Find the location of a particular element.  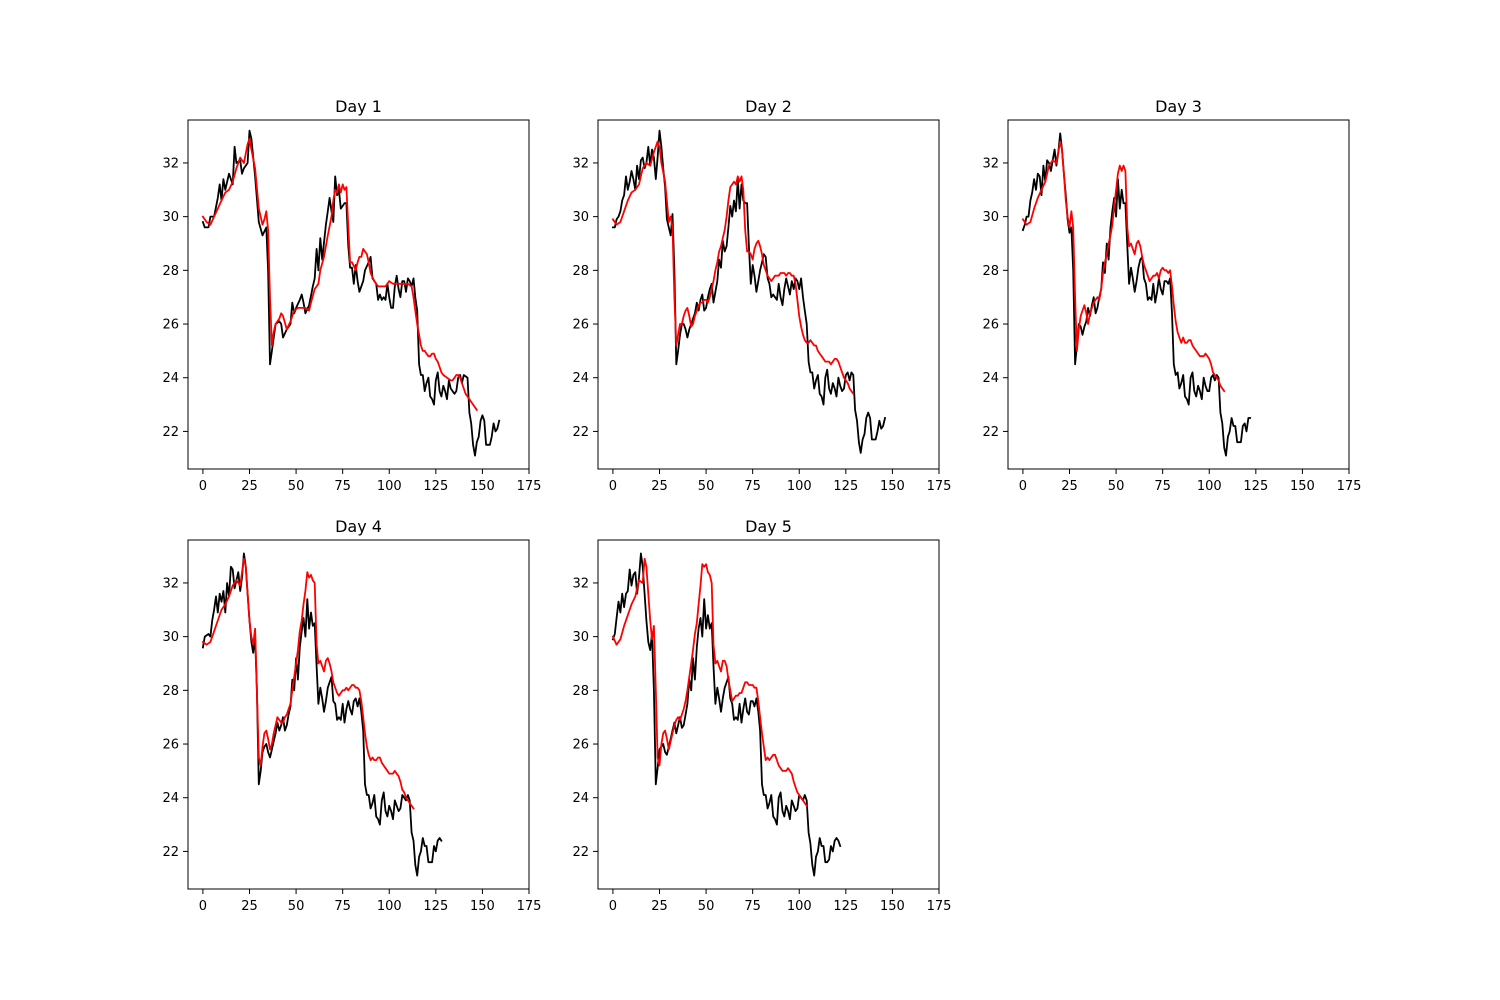

subplot-day-1: Day 1 0 25 50 75 100 125 150 175 22 24 26 28 30 32 is located at coordinates (351, 295).